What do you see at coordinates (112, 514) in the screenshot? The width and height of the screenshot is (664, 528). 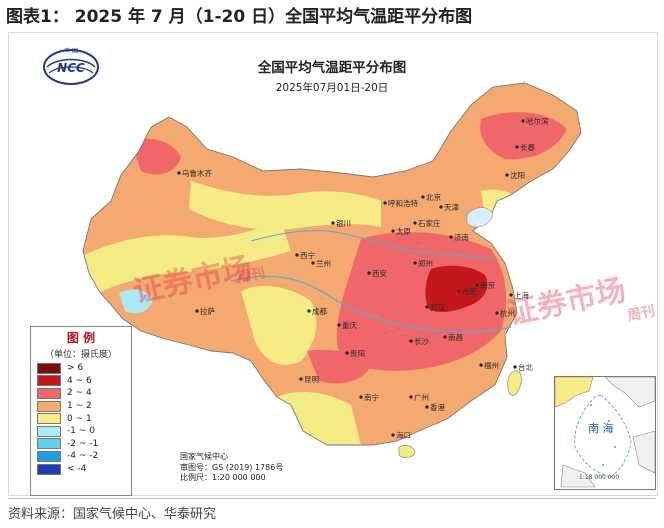 I see `source-note: 资料来源：国家气候中心、华泰研究` at bounding box center [112, 514].